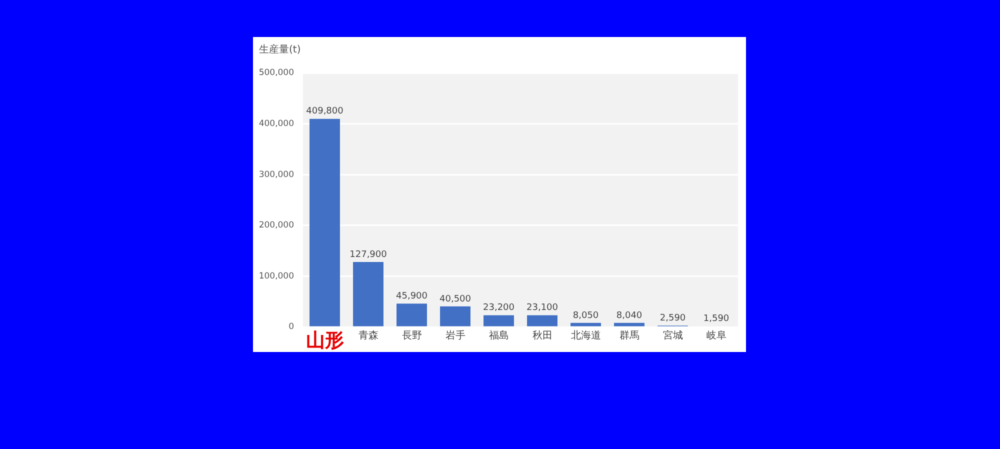 The height and width of the screenshot is (449, 1000). I want to click on y-tick-label: 0, so click(291, 327).